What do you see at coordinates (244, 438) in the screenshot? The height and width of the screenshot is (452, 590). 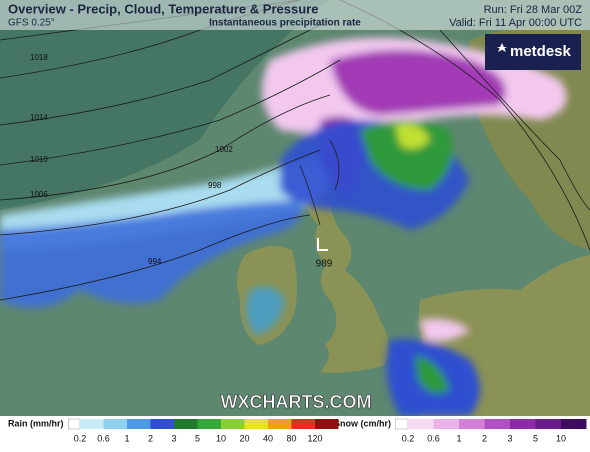 I see `legend-label: 20` at bounding box center [244, 438].